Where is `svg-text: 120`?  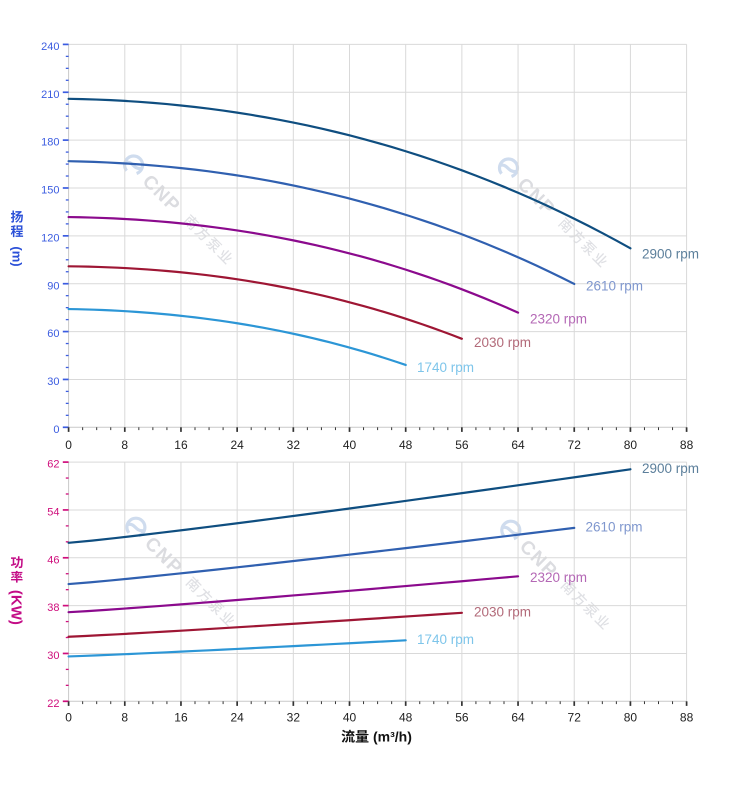 svg-text: 120 is located at coordinates (50, 238).